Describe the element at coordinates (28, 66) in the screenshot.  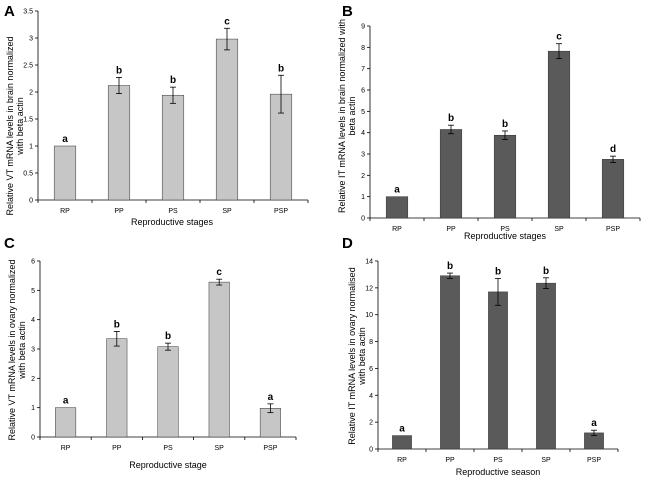
I see `y-tick-label: 2.5` at that location.